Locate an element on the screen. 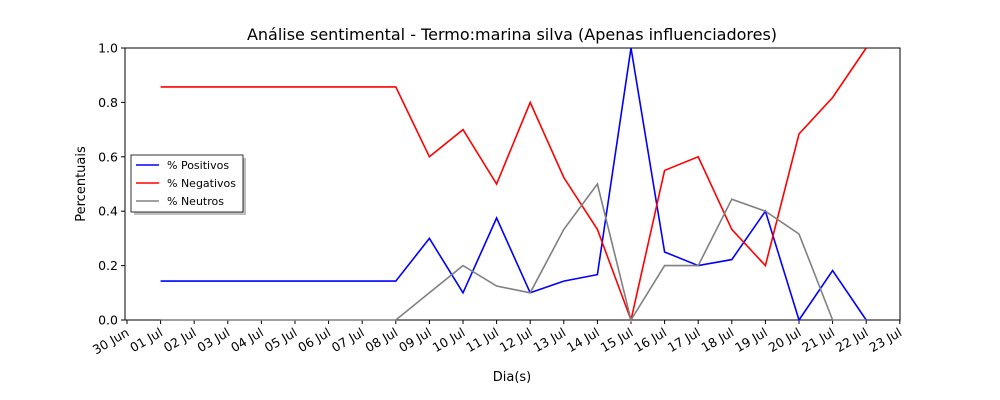 This screenshot has height=400, width=1000. x-tick-label: 10 Jul is located at coordinates (449, 340).